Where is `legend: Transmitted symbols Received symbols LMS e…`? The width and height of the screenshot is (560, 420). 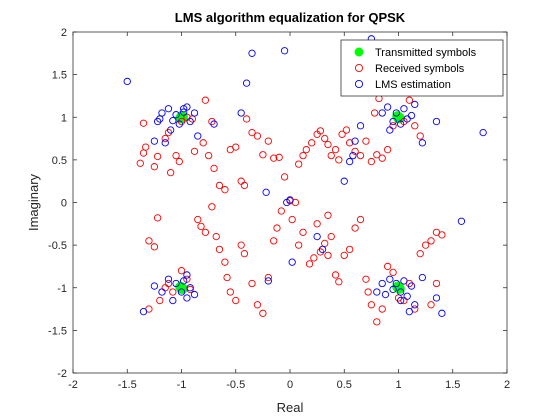 legend: Transmitted symbols Received symbols LMS e… is located at coordinates (422, 68).